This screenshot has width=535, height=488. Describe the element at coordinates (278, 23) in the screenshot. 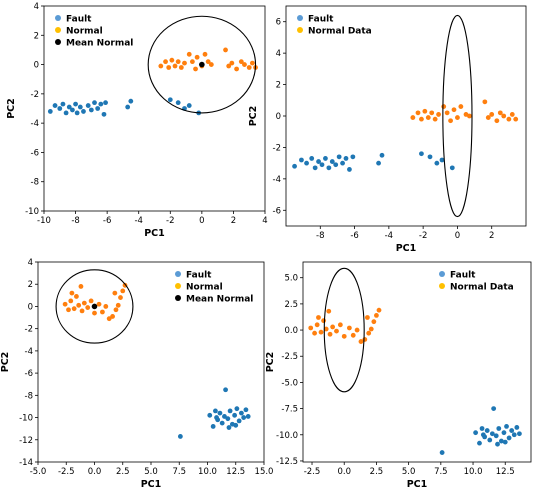

I see `y-tick-label: 6` at that location.